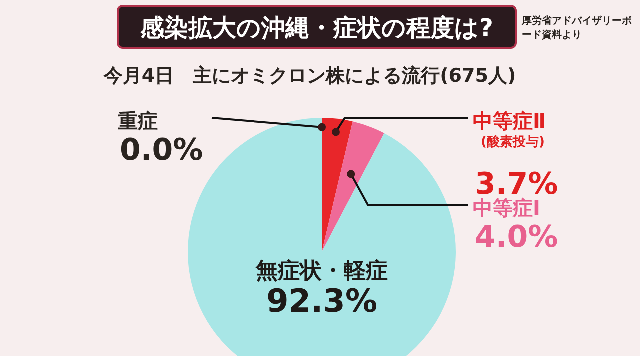  What do you see at coordinates (309, 76) in the screenshot?
I see `chart-subtitle: 今月4日 主にオミクロン株による流行(675人)` at bounding box center [309, 76].